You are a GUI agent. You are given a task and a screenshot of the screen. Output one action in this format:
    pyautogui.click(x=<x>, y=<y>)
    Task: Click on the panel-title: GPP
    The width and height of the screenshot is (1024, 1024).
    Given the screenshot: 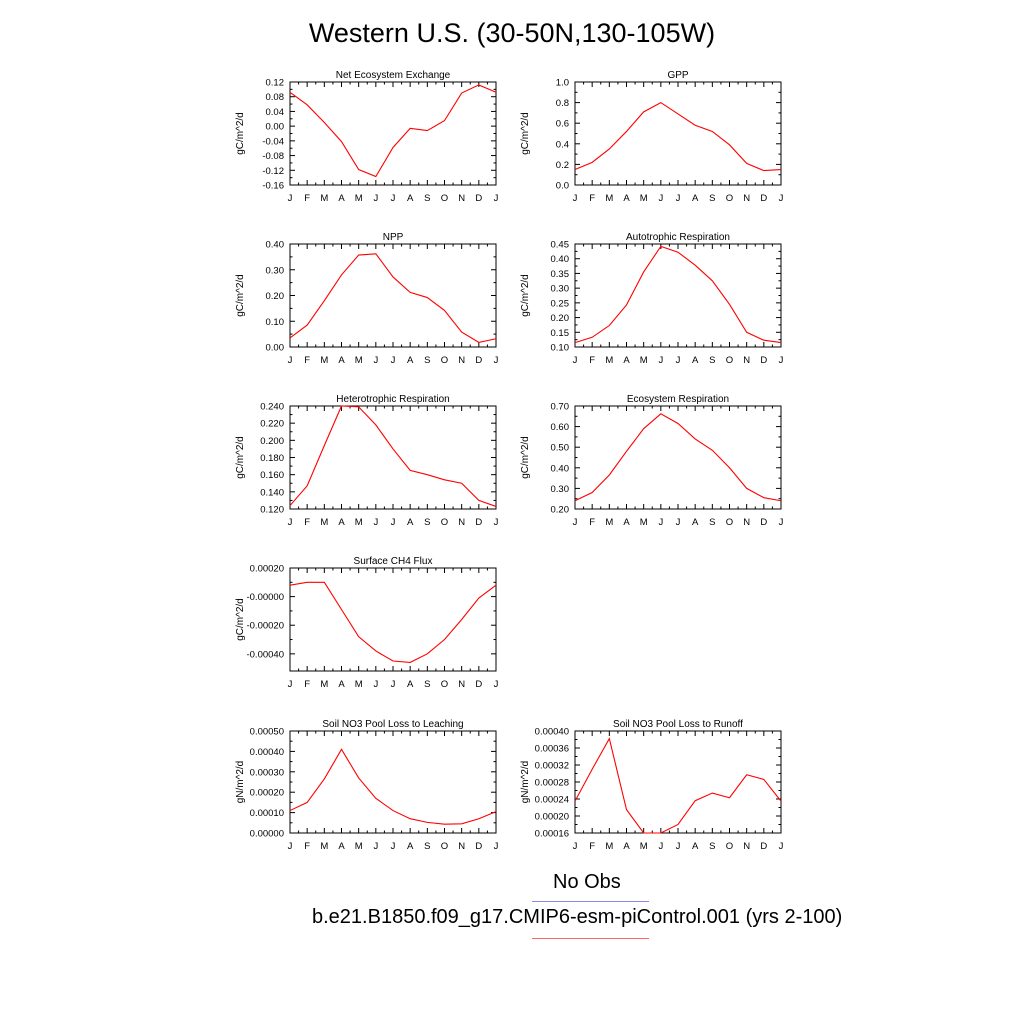 What is the action you would take?
    pyautogui.click(x=677, y=75)
    